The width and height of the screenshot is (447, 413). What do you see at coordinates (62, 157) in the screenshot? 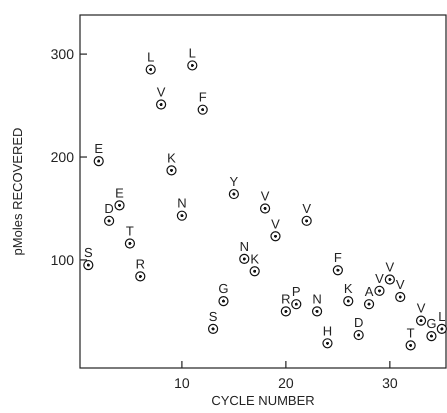
I see `y-tick-label: 200` at bounding box center [62, 157].